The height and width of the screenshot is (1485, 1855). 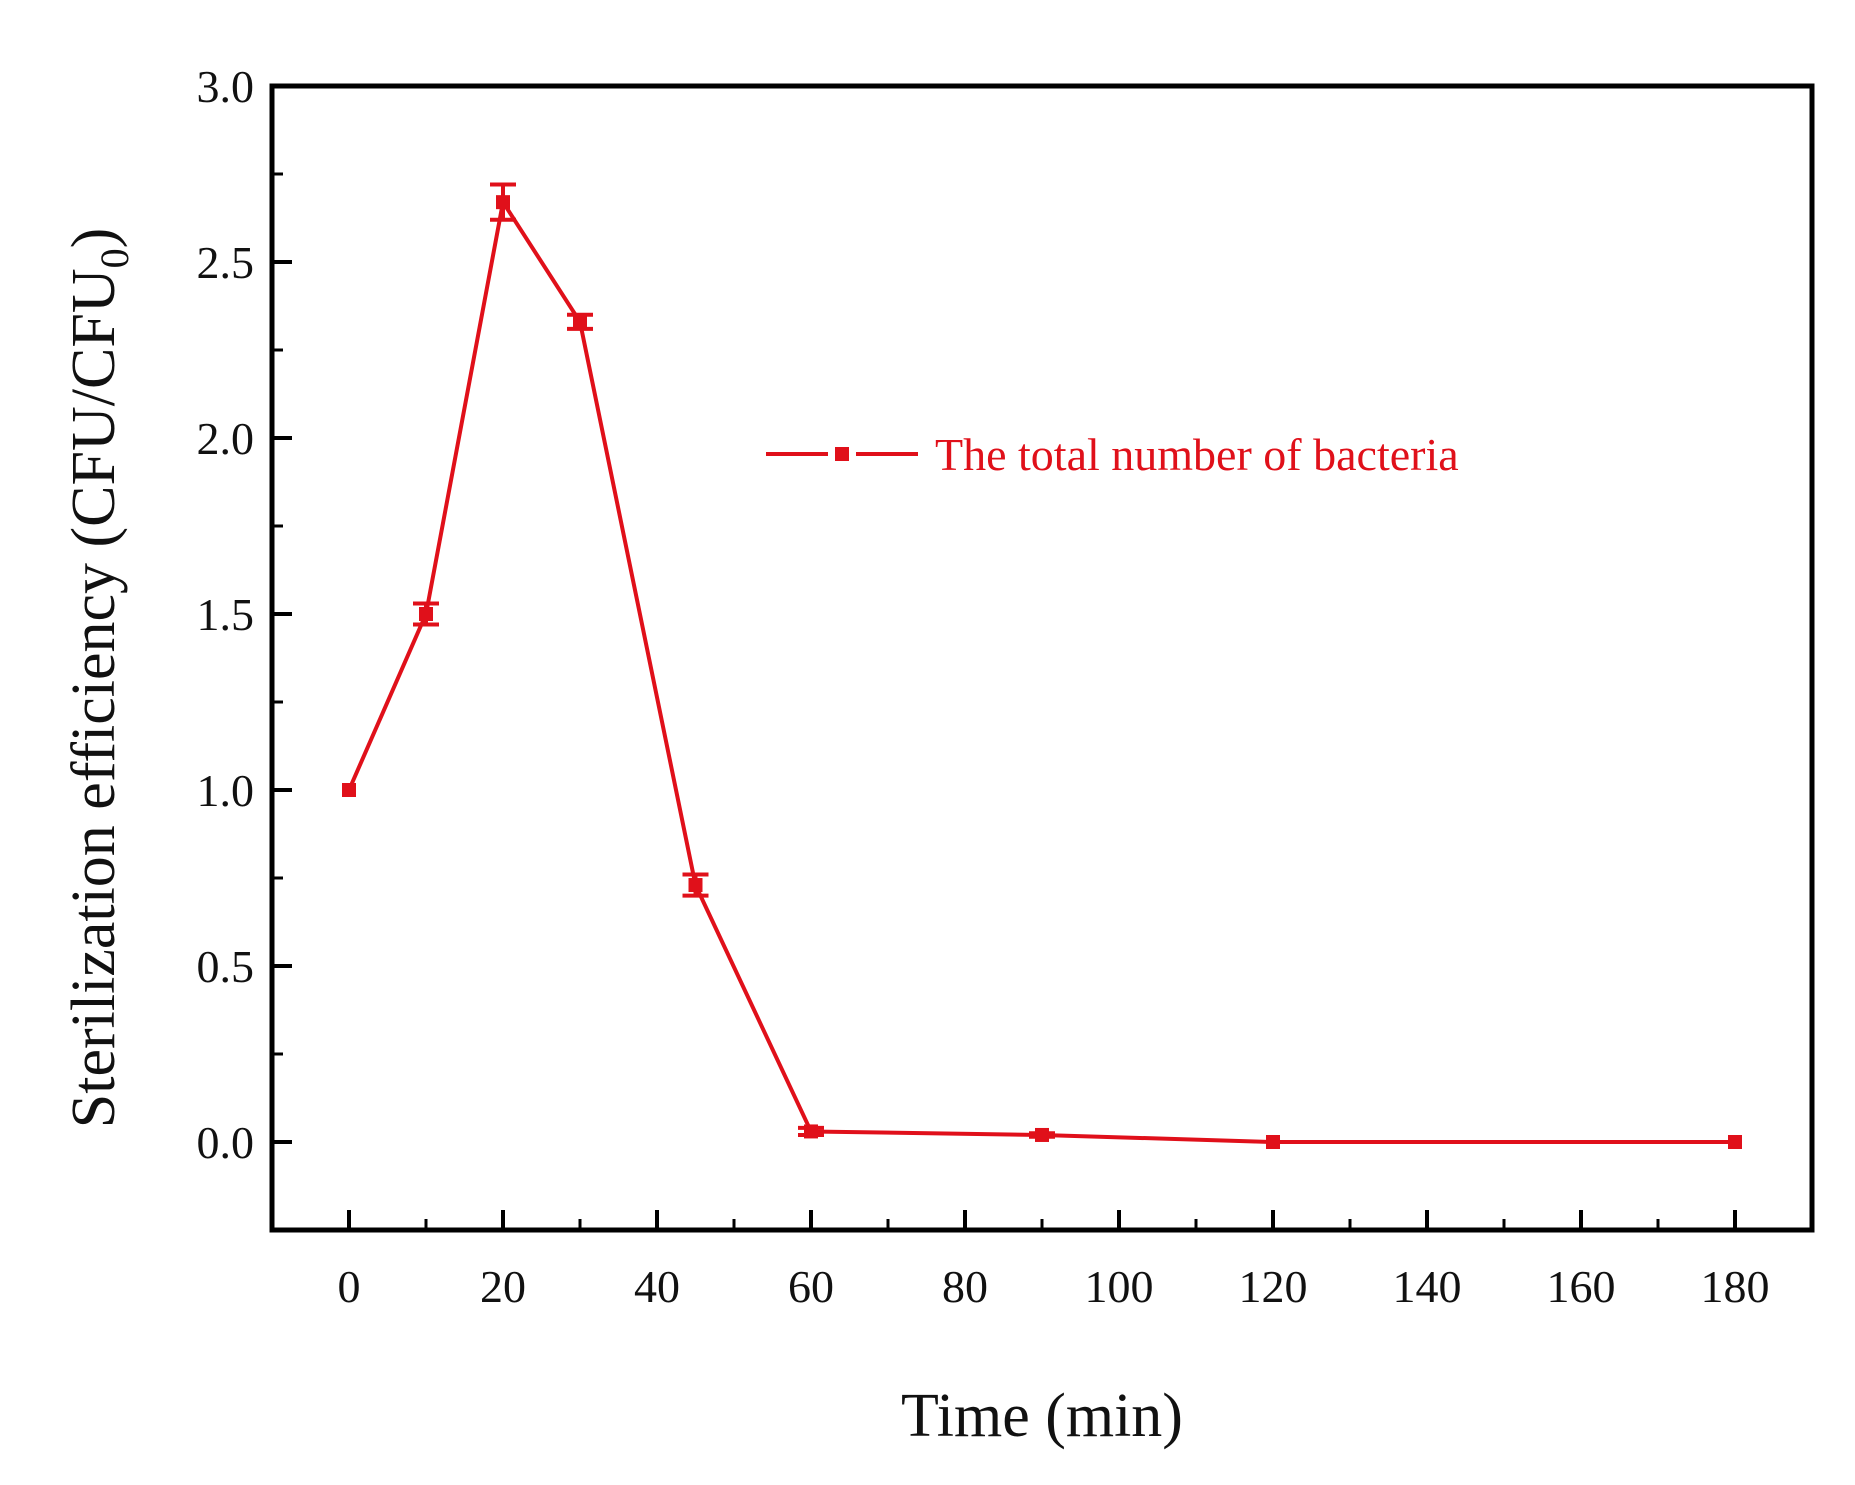 What do you see at coordinates (965, 1286) in the screenshot?
I see `x-tick-label: 80` at bounding box center [965, 1286].